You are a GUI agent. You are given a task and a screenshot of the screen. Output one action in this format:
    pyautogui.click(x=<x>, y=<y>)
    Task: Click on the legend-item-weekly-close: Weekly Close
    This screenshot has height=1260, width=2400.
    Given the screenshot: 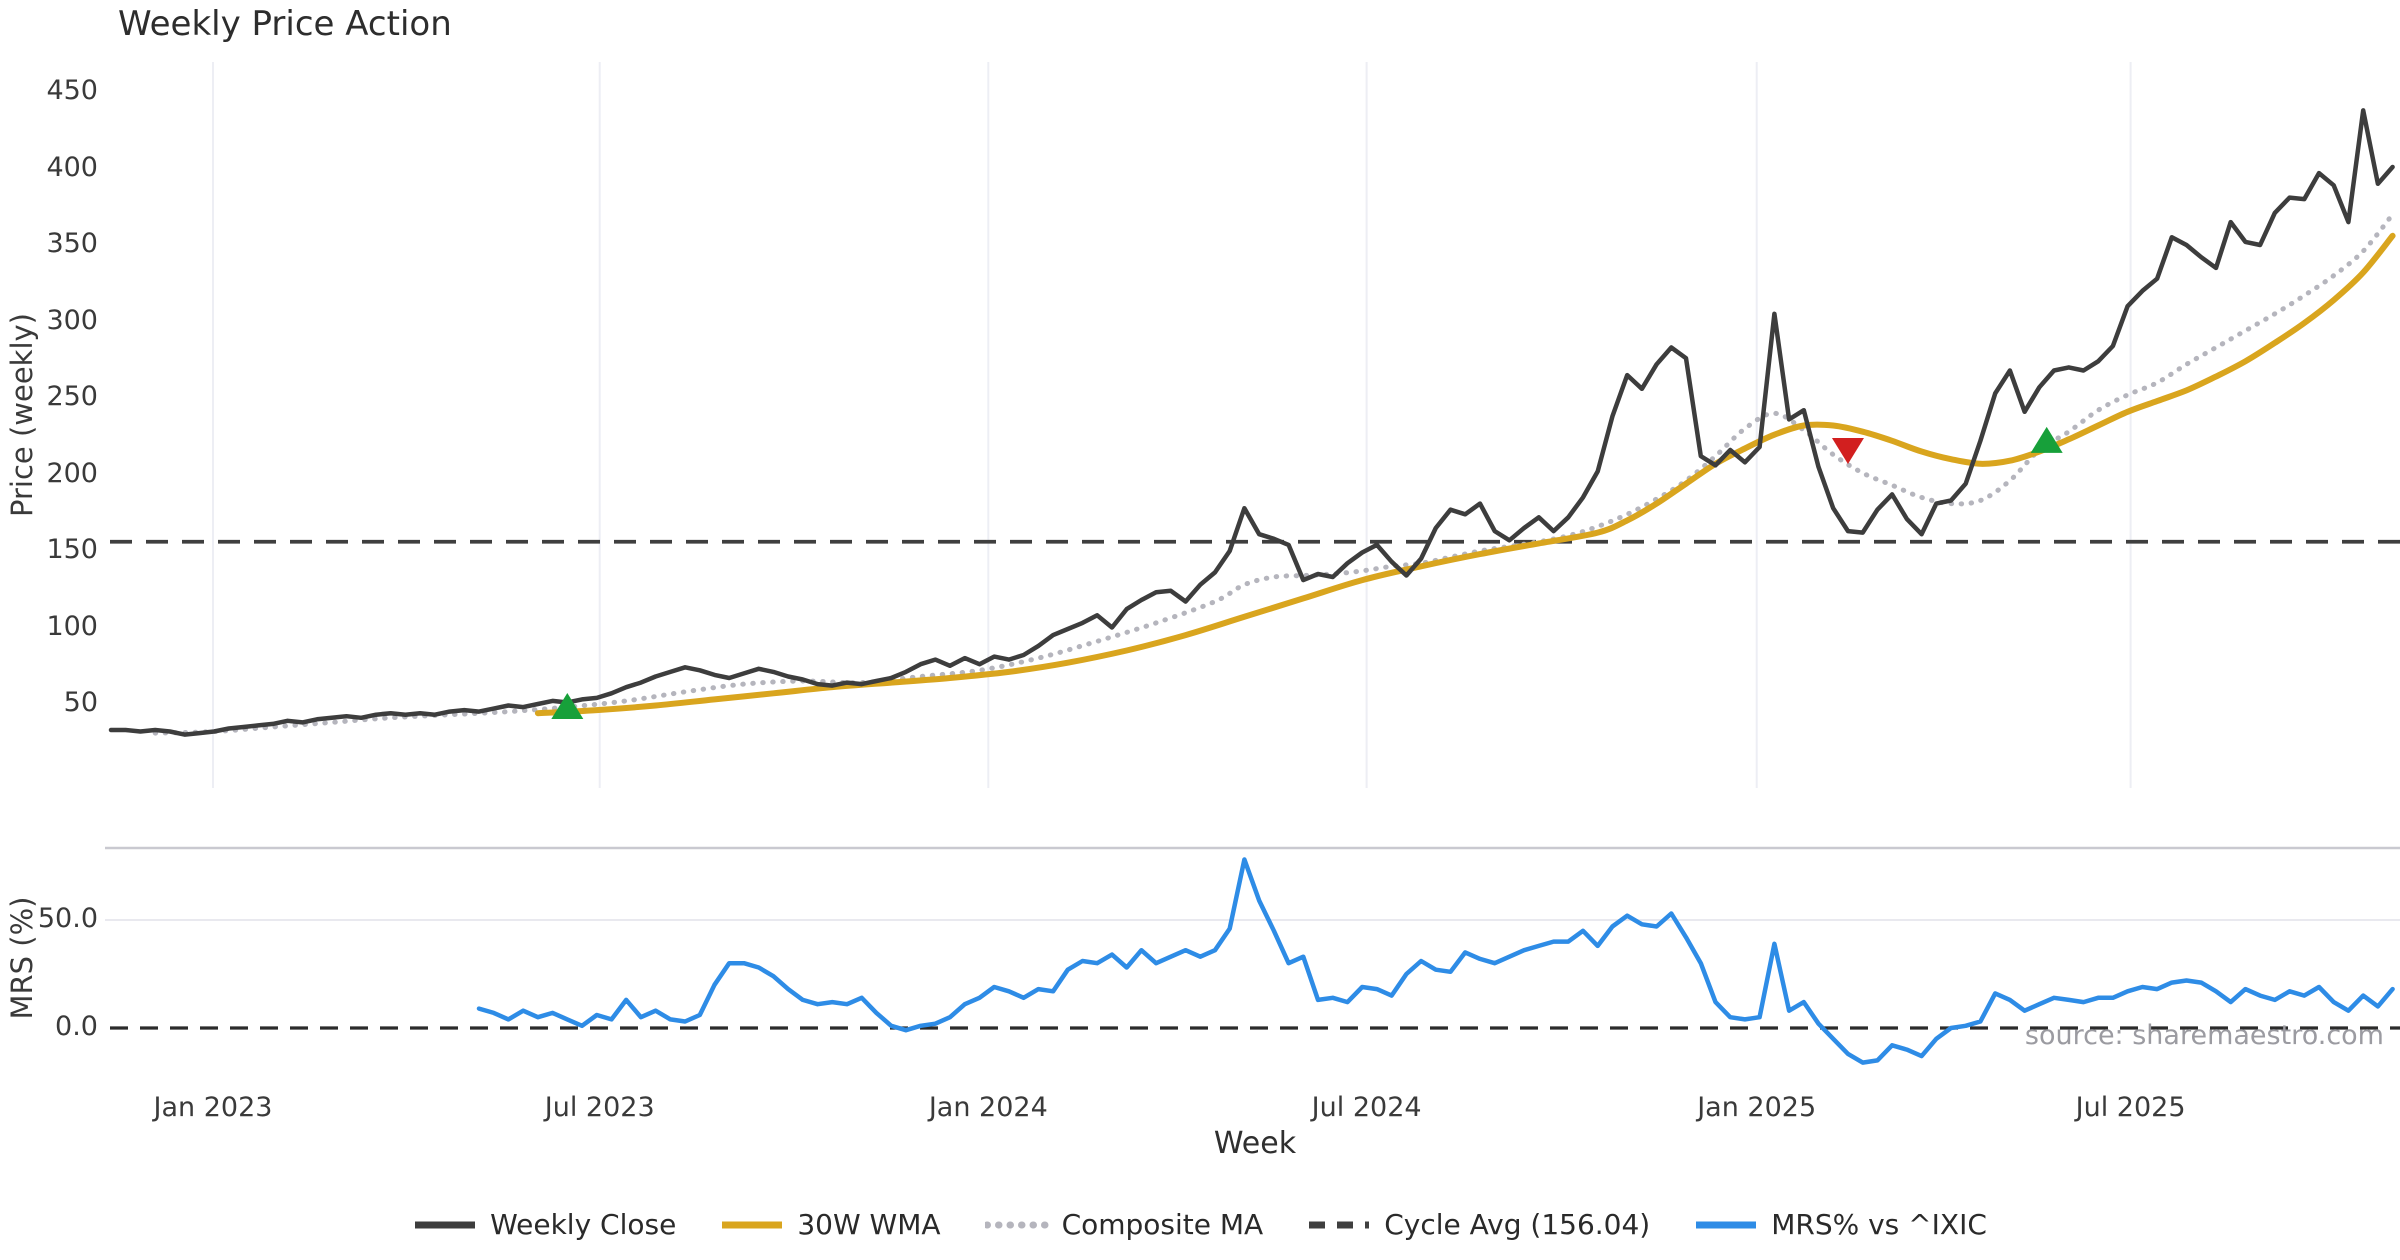 What is the action you would take?
    pyautogui.click(x=544, y=1224)
    